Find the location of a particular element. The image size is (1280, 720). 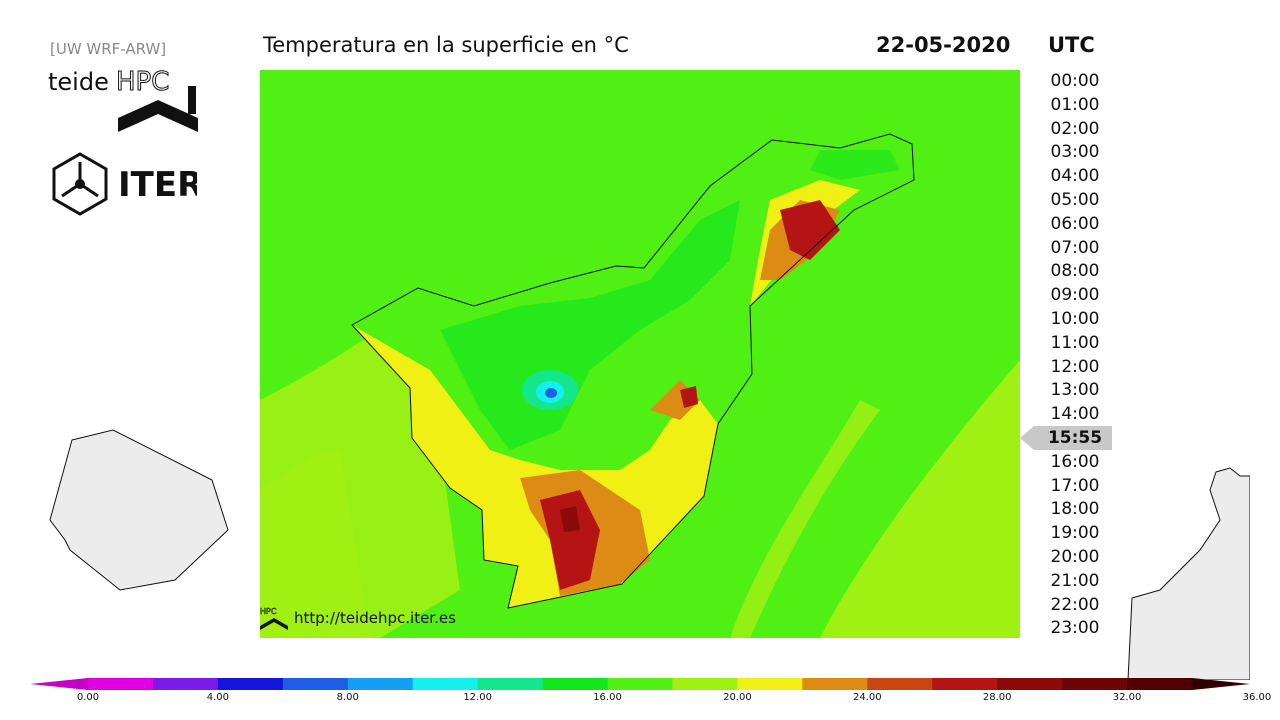

colorbar-tick-label: 20.00 is located at coordinates (737, 697).